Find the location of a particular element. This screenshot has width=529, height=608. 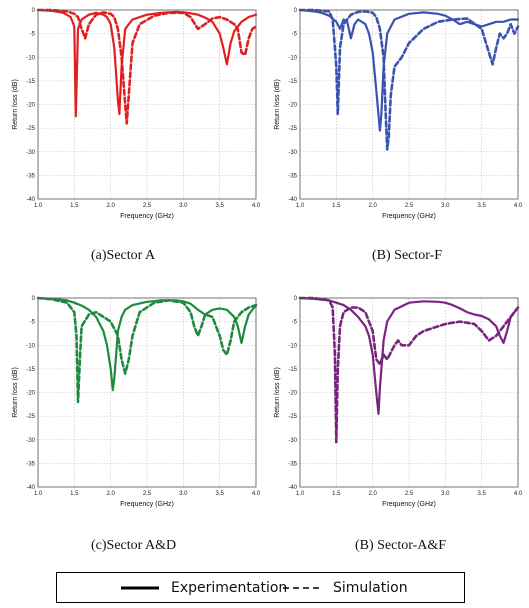

legend-item-simulation: Simulation is located at coordinates (345, 587).